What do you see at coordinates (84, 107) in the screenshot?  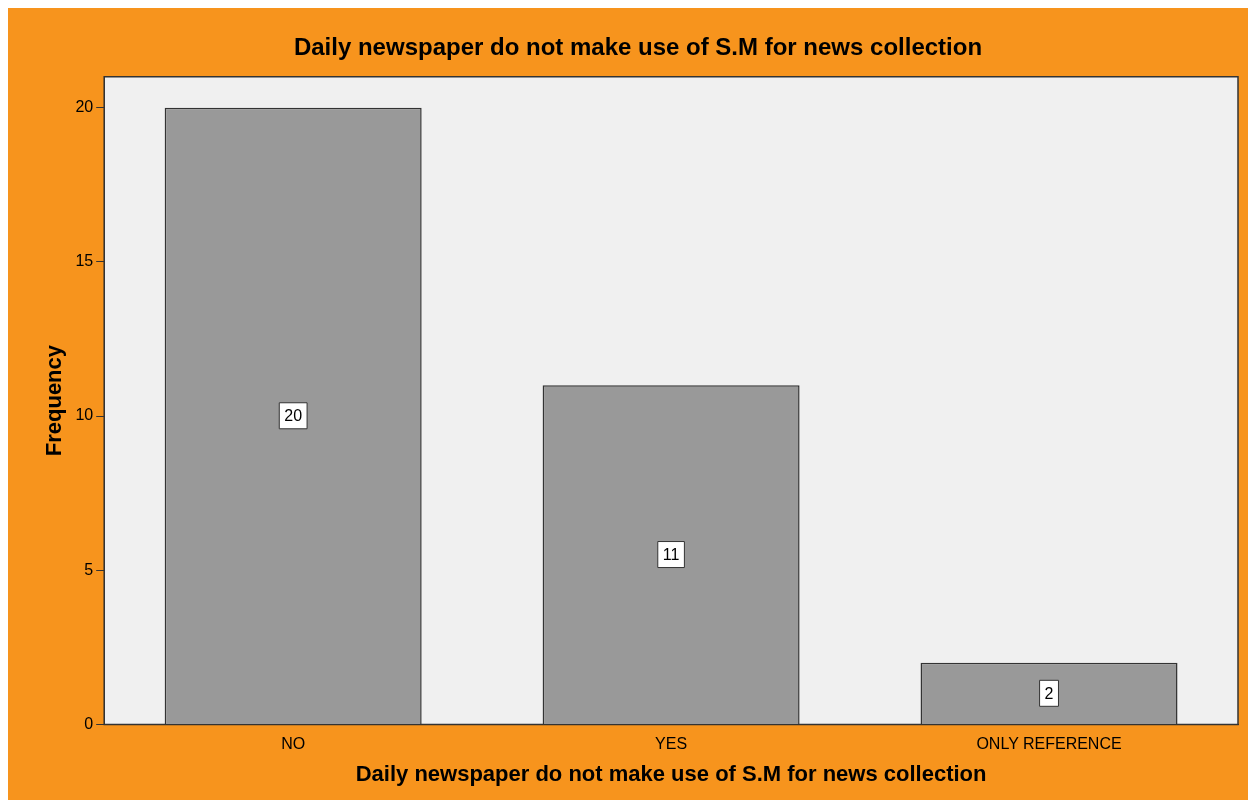 I see `y-tick-label: 20` at bounding box center [84, 107].